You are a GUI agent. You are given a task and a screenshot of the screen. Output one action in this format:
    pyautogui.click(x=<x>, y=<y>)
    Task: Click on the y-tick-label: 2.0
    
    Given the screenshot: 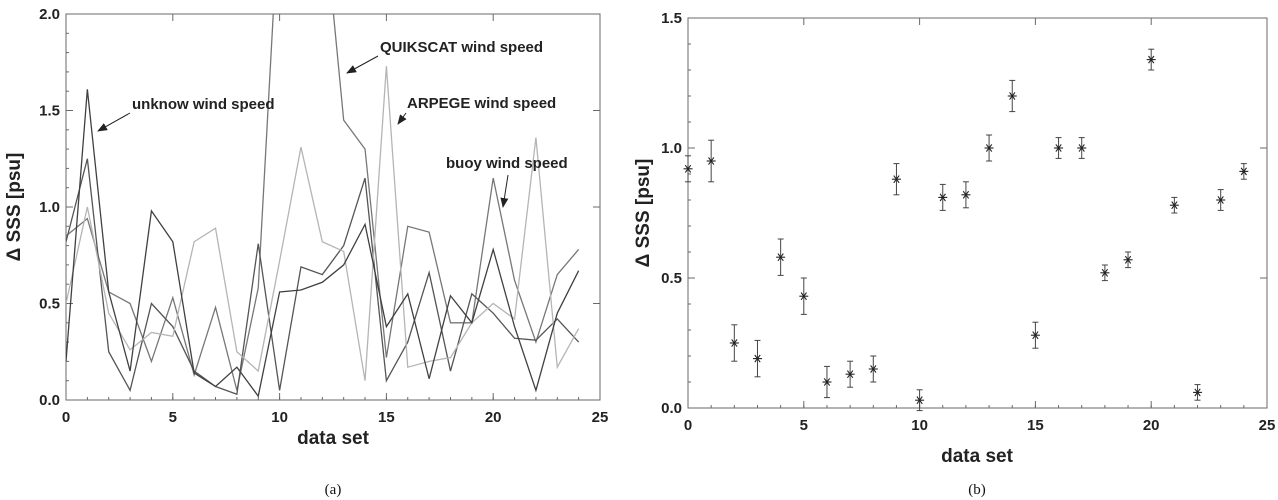 What is the action you would take?
    pyautogui.click(x=49, y=14)
    